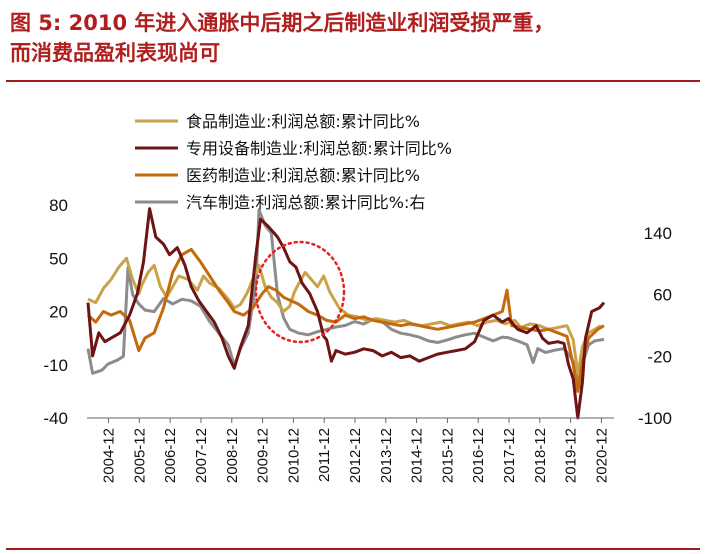  Describe the element at coordinates (303, 121) in the screenshot. I see `legend-label-1: 食品制造业:利润总额:累计同比%` at that location.